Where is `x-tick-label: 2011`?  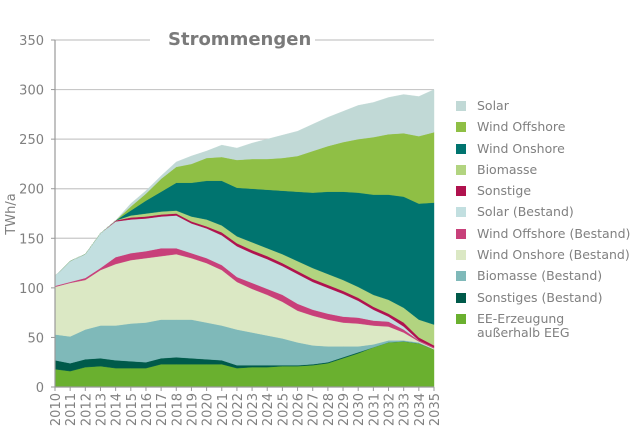 x-tick-label: 2011 is located at coordinates (71, 409).